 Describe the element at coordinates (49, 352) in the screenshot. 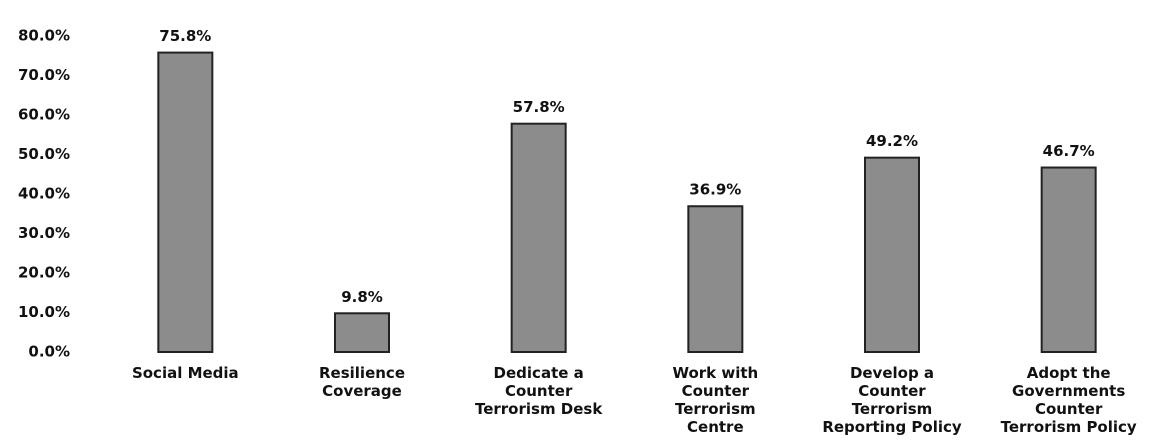

I see `y-tick-label: 0.0%` at that location.